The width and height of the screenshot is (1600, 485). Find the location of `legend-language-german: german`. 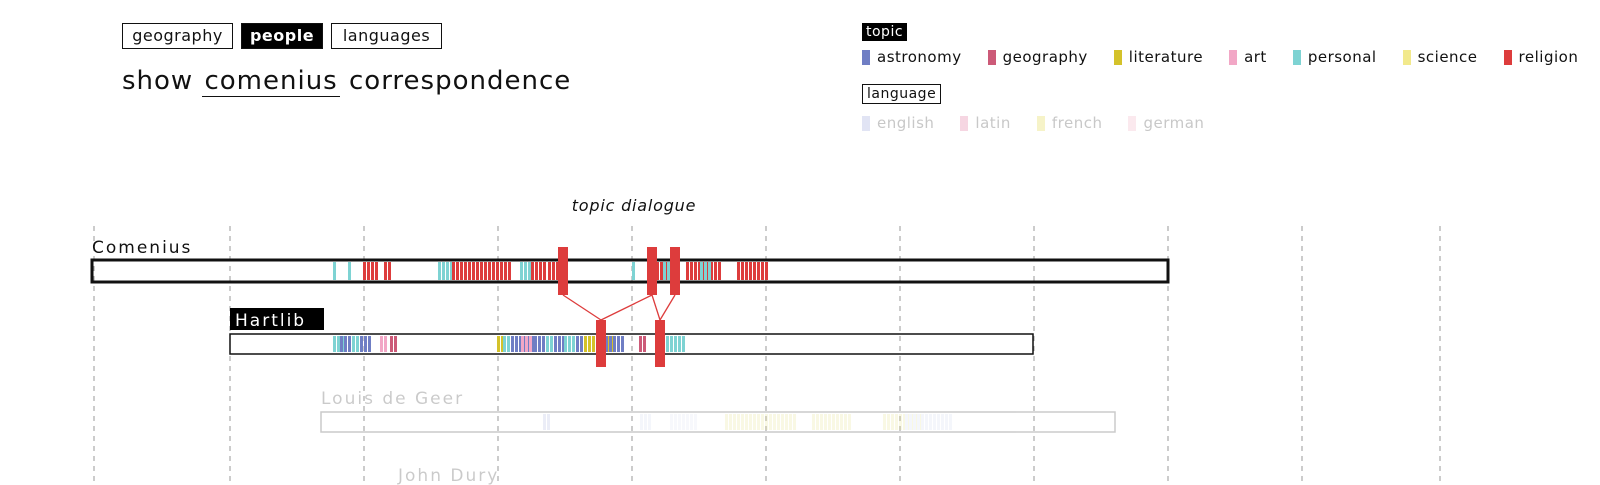

legend-language-german: german is located at coordinates (1166, 123).